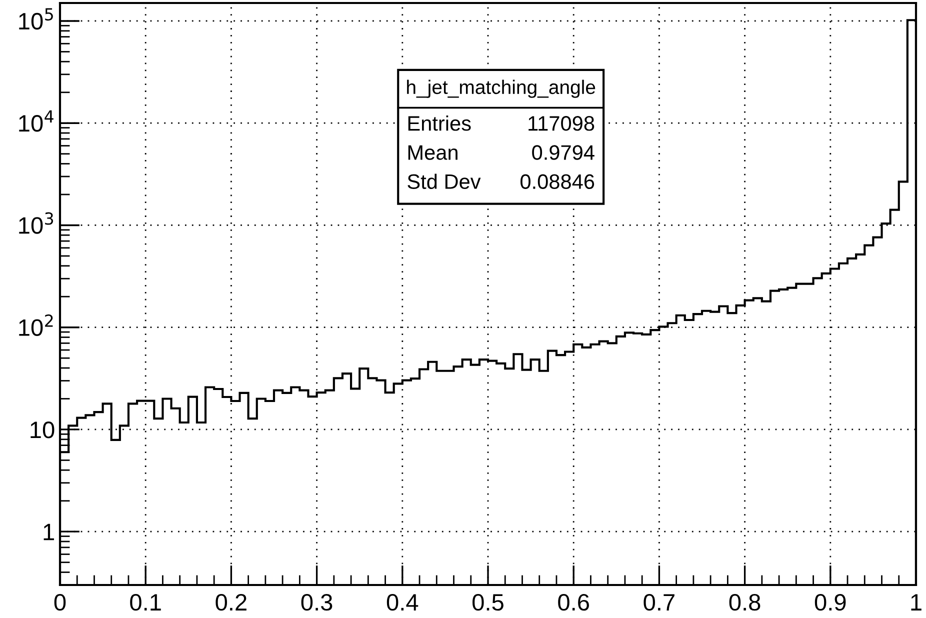 The height and width of the screenshot is (618, 926). What do you see at coordinates (36, 223) in the screenshot?
I see `y-tick-label: 10$^{3}$` at bounding box center [36, 223].